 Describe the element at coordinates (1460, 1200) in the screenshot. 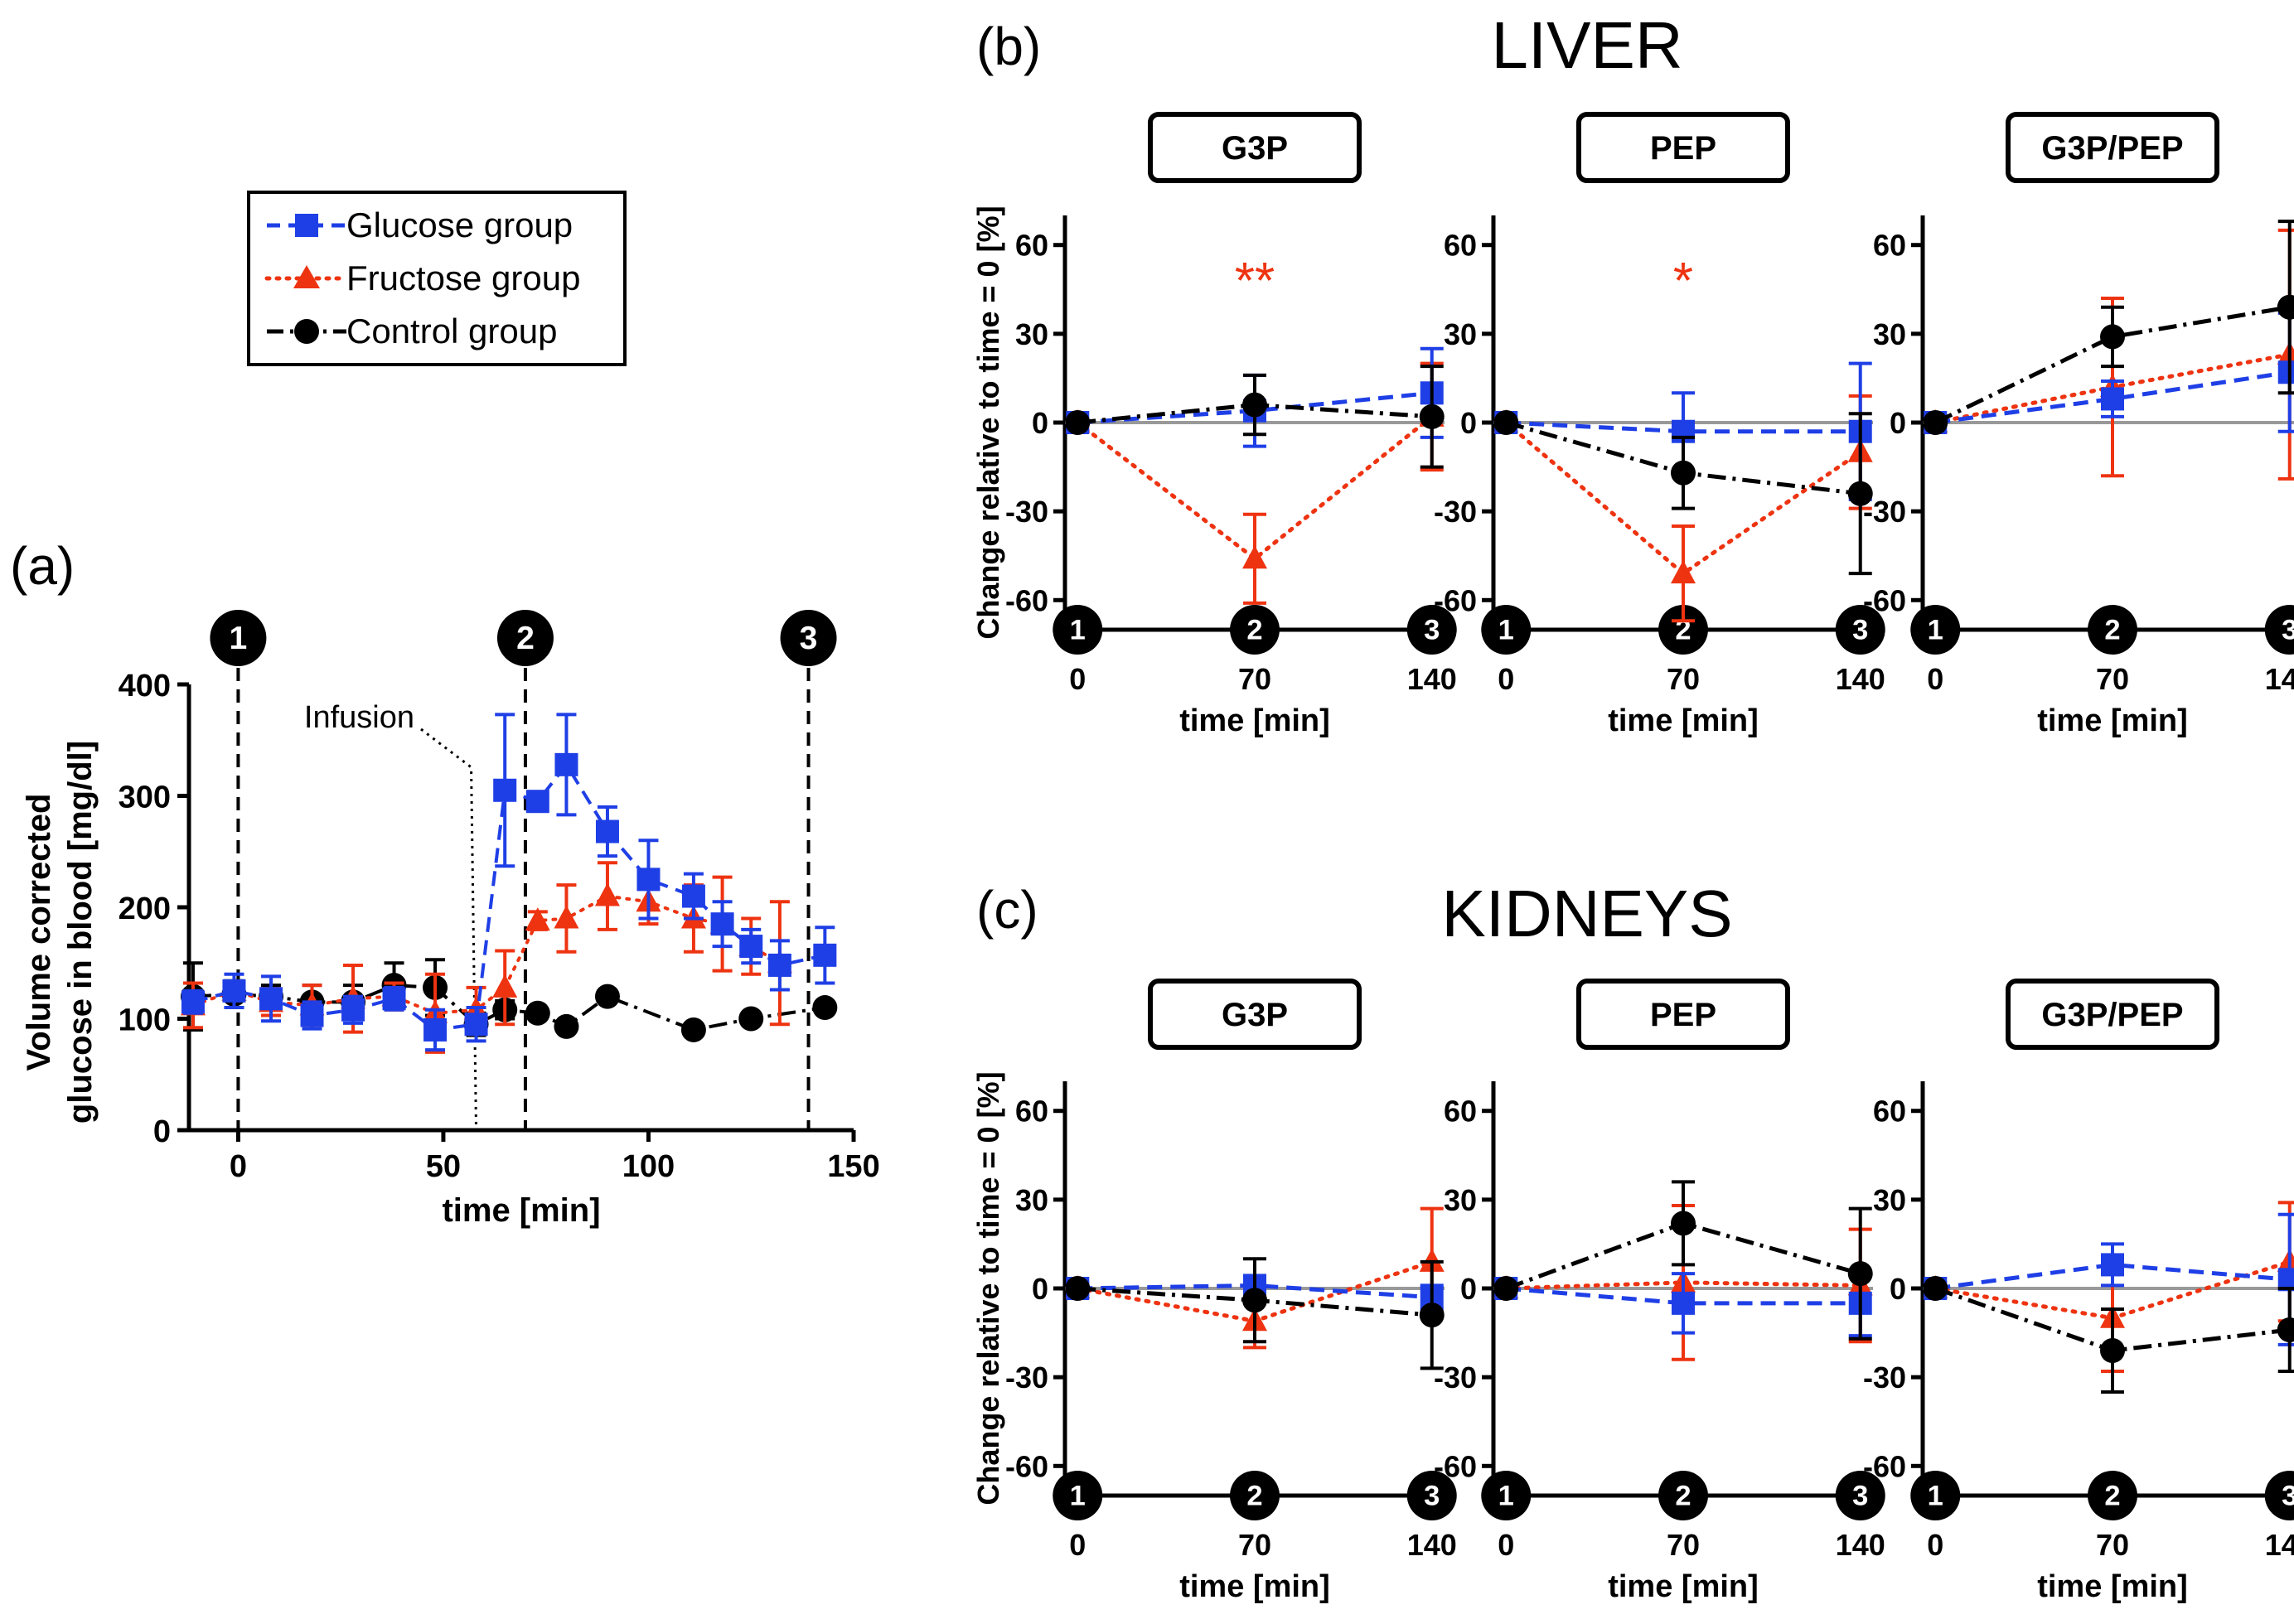

I see `kidney-pep-y-tick-label: 30` at that location.